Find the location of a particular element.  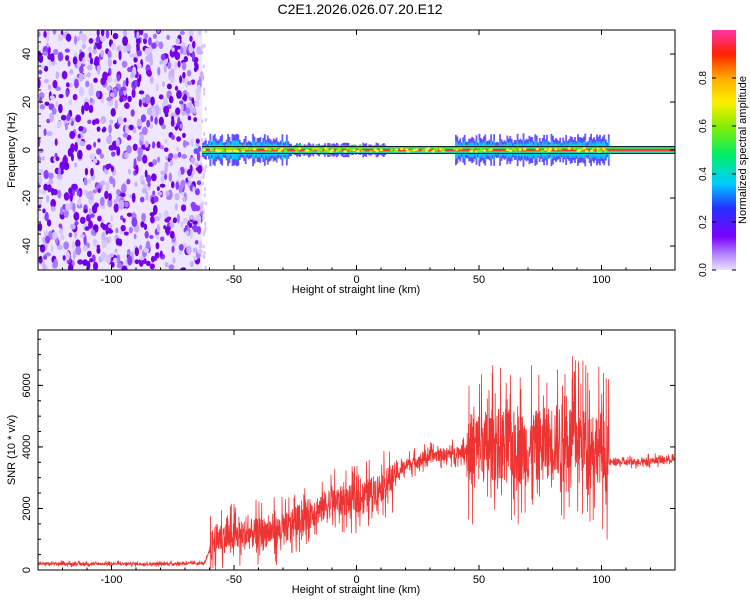

y-tick-label: 20 is located at coordinates (27, 102).